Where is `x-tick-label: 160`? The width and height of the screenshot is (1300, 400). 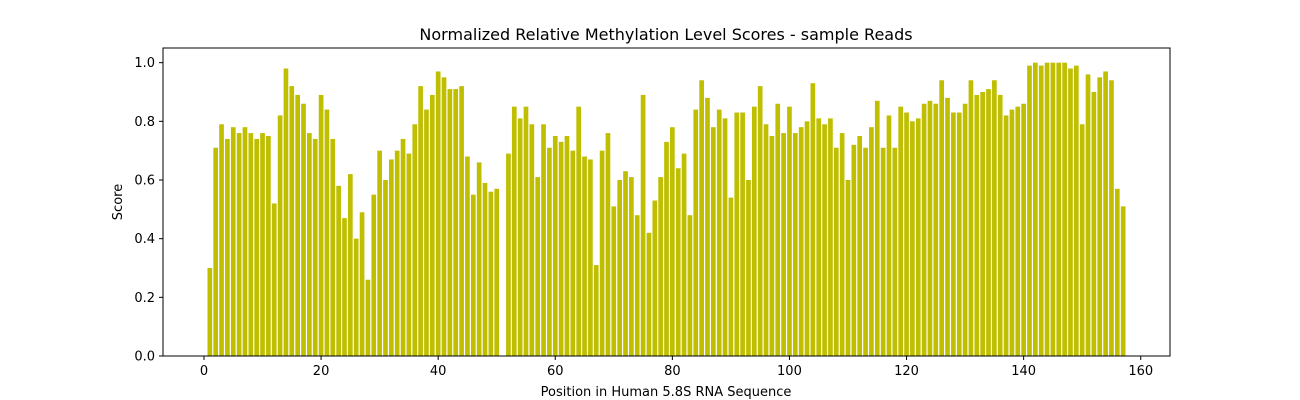
x-tick-label: 160 is located at coordinates (1140, 371).